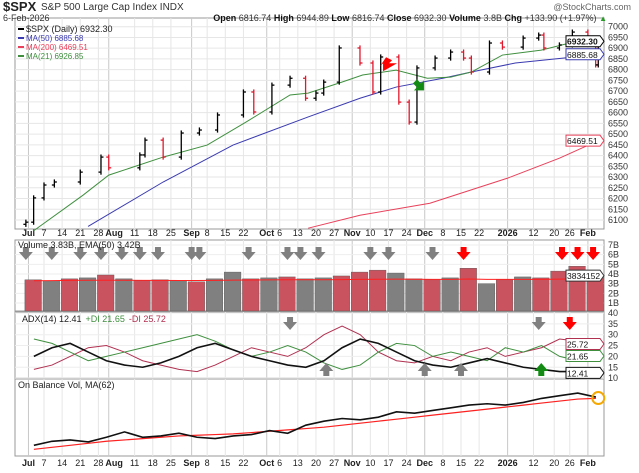  What do you see at coordinates (582, 42) in the screenshot?
I see `price-value-tag-text: 6932.30` at bounding box center [582, 42].